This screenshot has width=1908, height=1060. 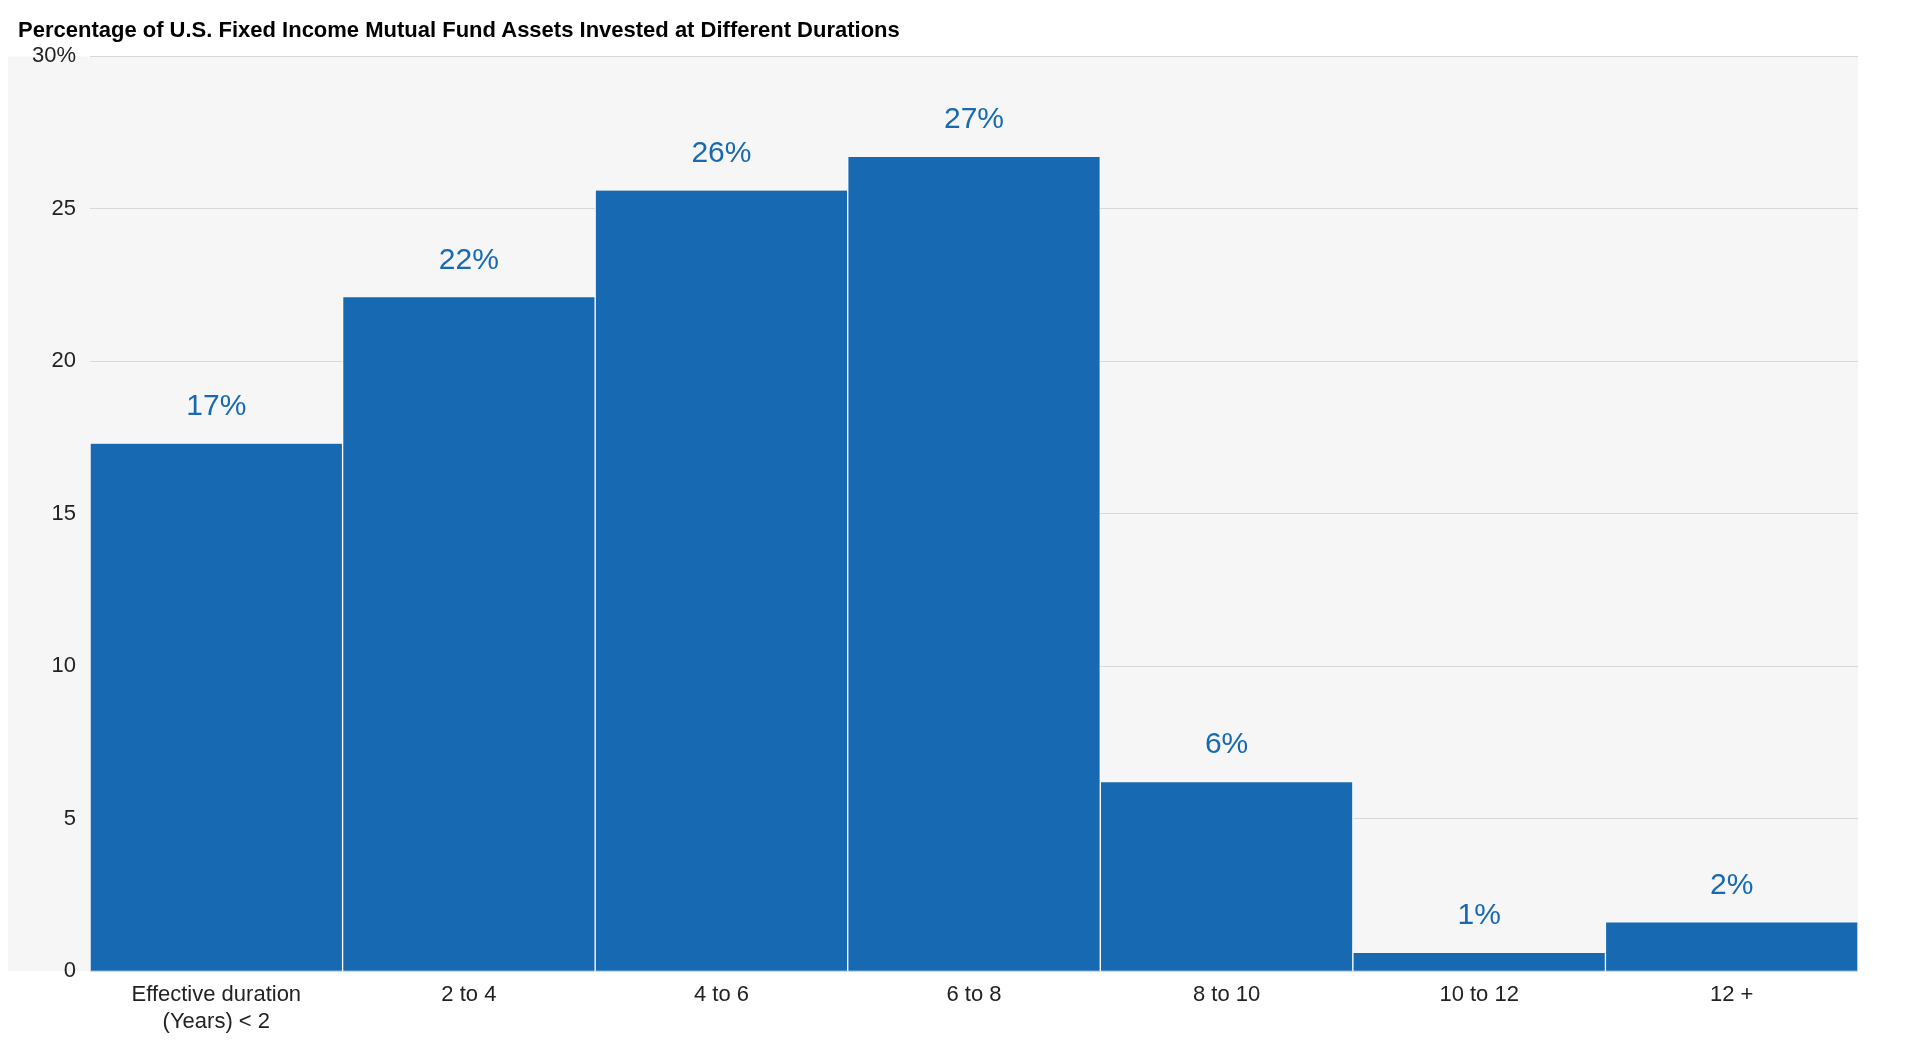 I want to click on data-label: 22%, so click(x=468, y=258).